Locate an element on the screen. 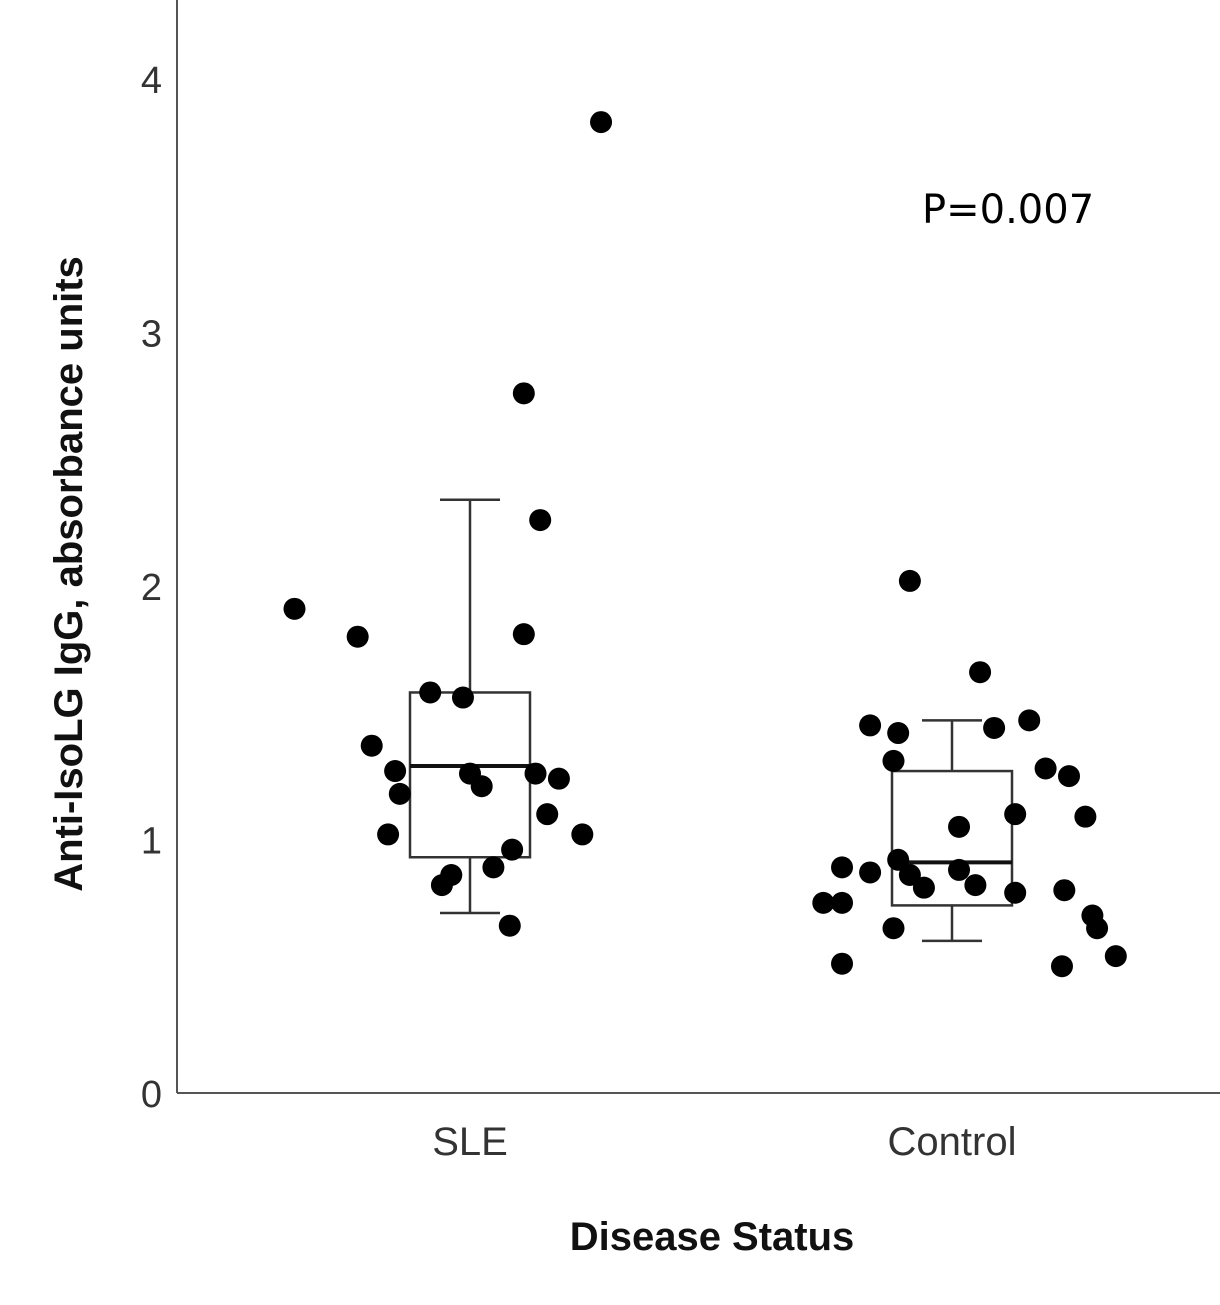 The height and width of the screenshot is (1305, 1220). x-tick-label-sle: SLE is located at coordinates (470, 1142).